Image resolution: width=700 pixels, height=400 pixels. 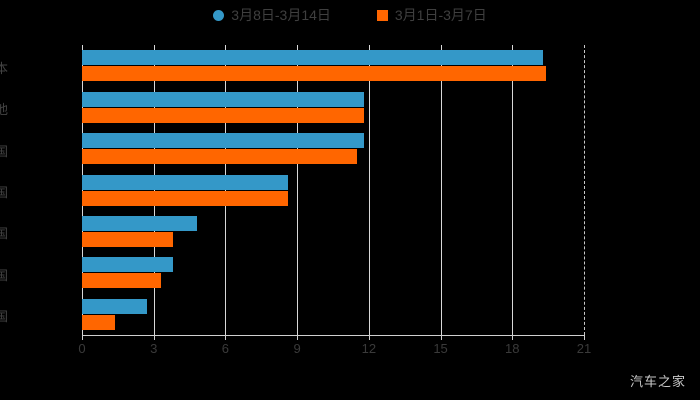 I want to click on x-axis-tick-label: 6, so click(x=225, y=348).